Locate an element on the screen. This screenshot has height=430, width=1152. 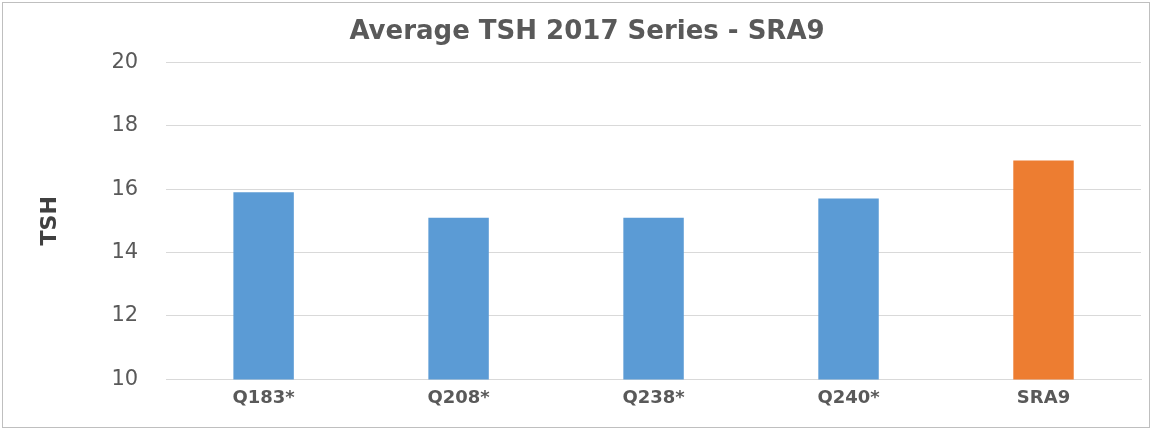
x-tick-label: Q183* is located at coordinates (264, 396).